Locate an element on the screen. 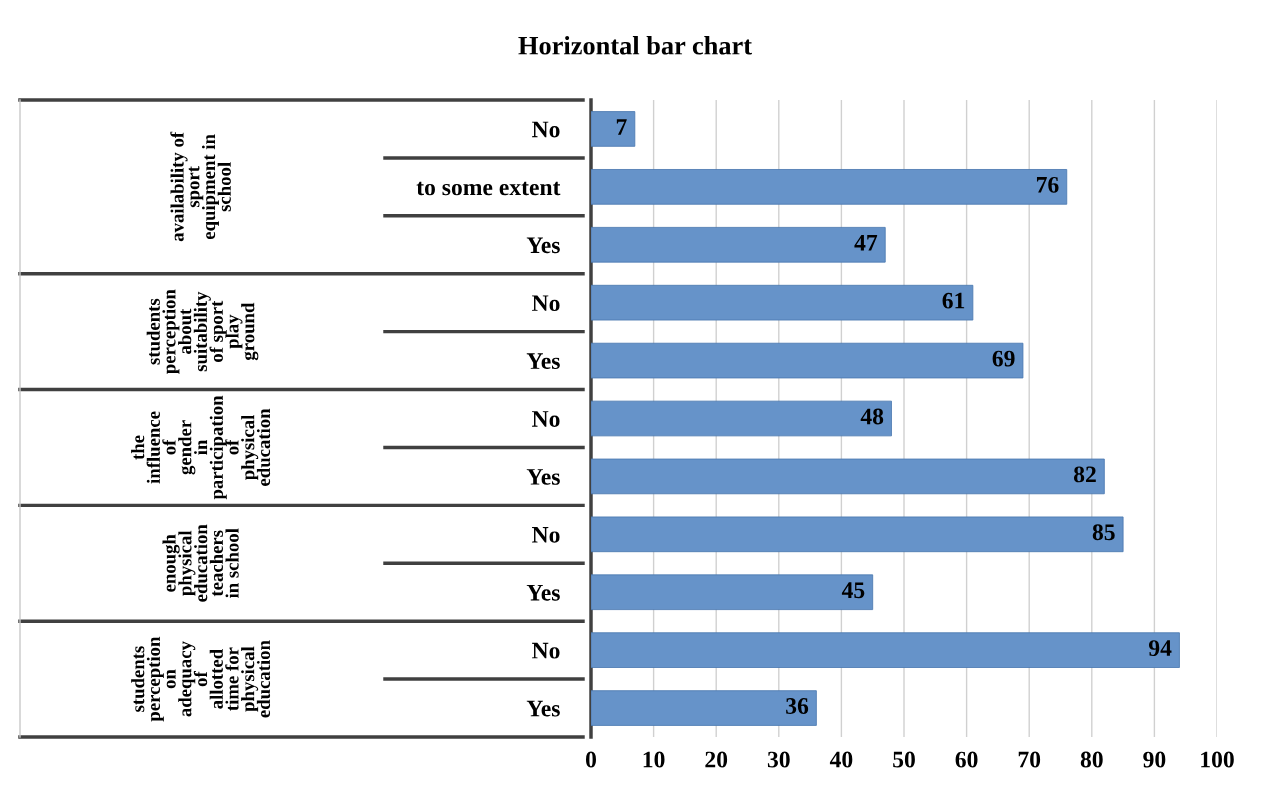  data-label: 36 is located at coordinates (797, 706).